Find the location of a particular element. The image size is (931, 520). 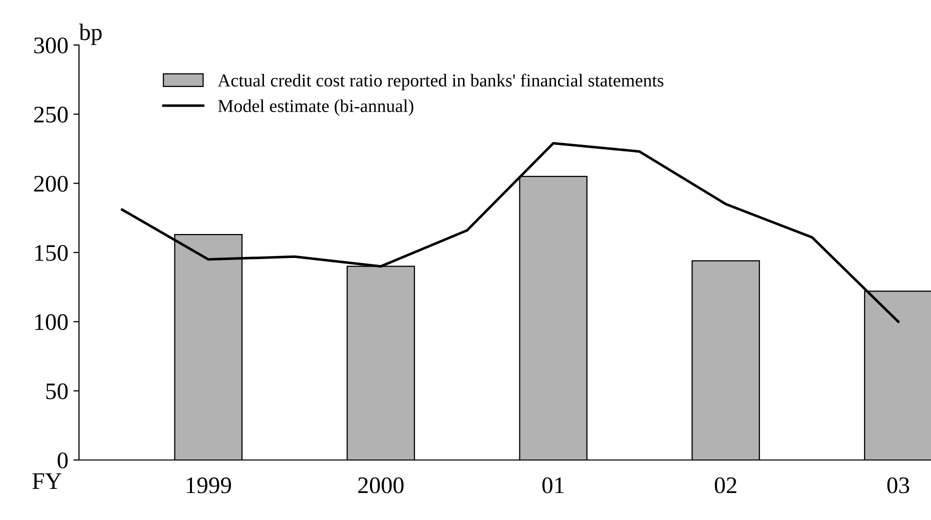

y-tick-label: 150 is located at coordinates (51, 252).